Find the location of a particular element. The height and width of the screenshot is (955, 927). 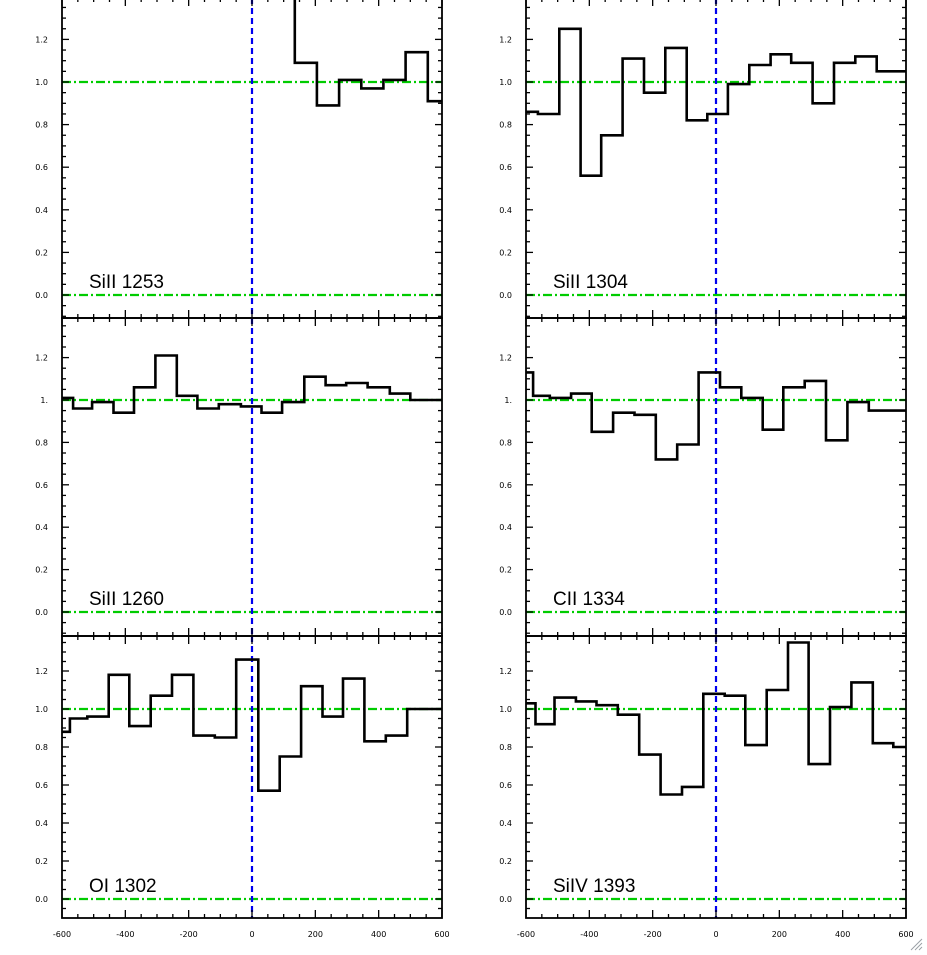

panel-label: SiII 1260 is located at coordinates (126, 599).